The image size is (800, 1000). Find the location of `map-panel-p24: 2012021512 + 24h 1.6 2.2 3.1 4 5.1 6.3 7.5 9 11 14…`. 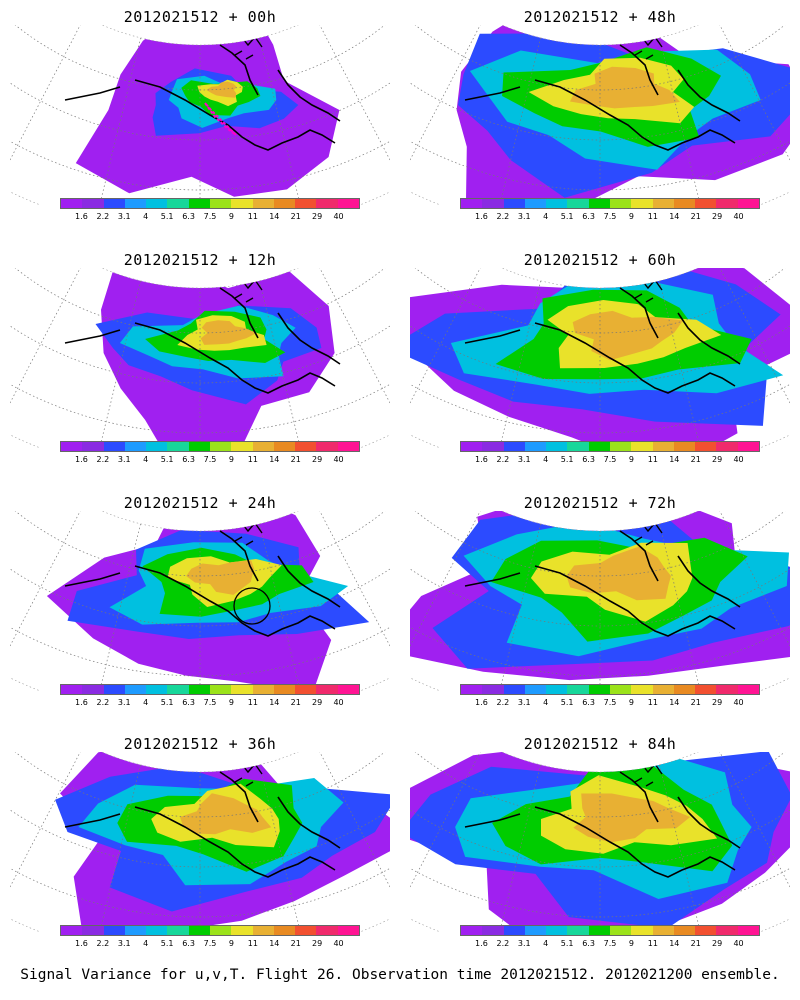

map-panel-p24: 2012021512 + 24h 1.6 2.2 3.1 4 5.1 6.3 7.5 9 11 14… is located at coordinates (200, 607).